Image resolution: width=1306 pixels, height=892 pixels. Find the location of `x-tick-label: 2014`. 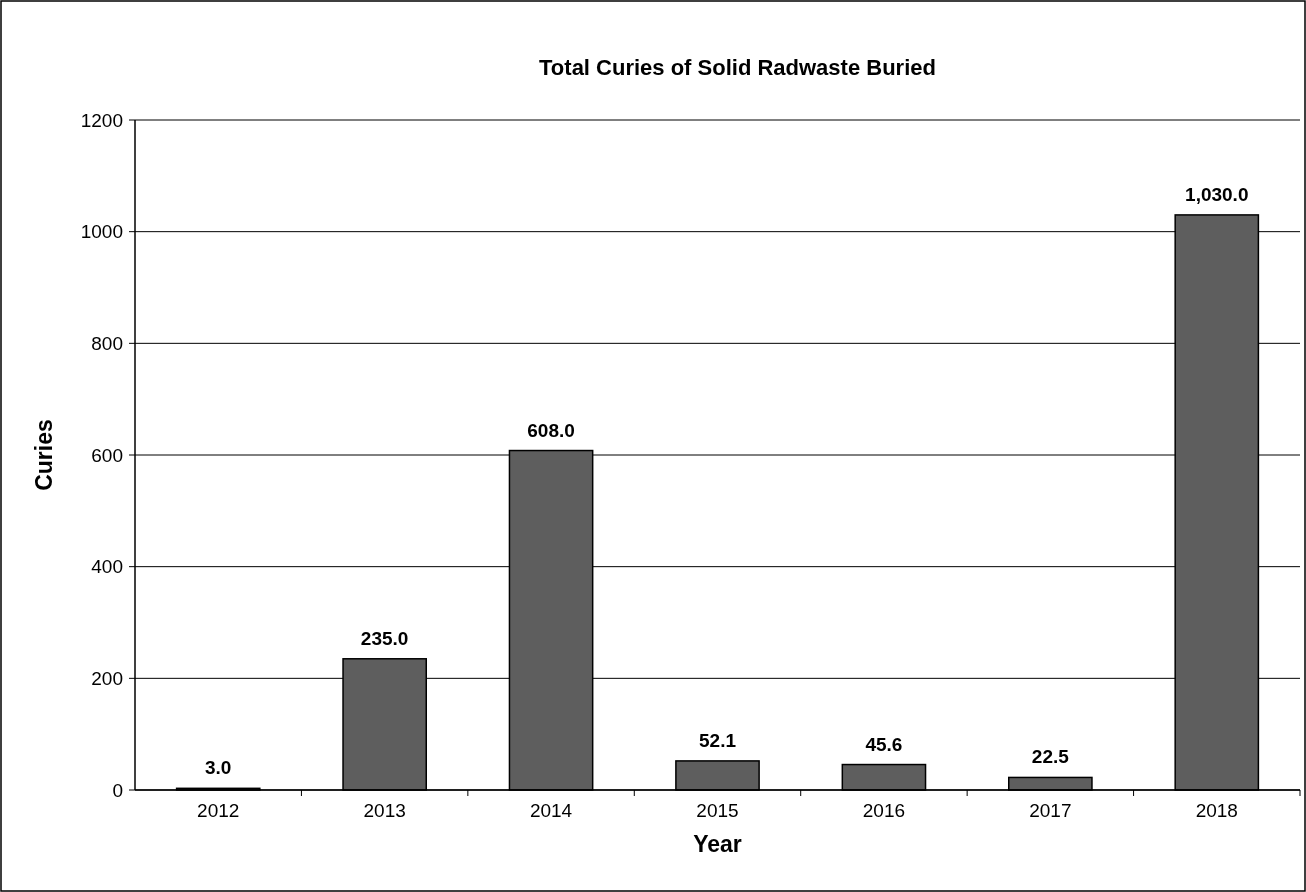

x-tick-label: 2014 is located at coordinates (551, 810).